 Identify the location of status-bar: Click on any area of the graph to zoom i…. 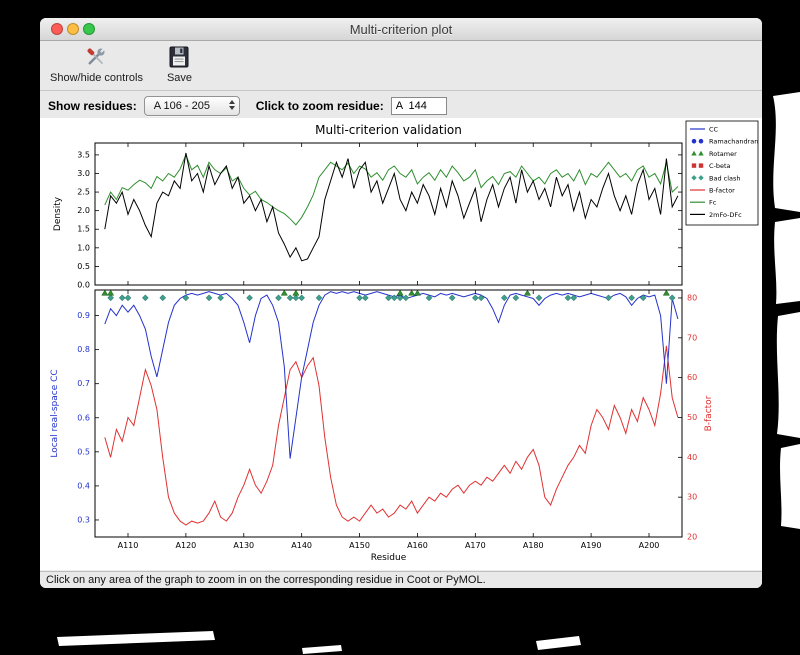
(401, 579).